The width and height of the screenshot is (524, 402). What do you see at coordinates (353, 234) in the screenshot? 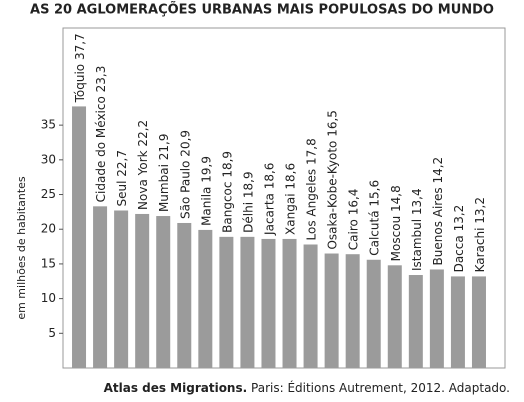
I see `category-label: Cairo` at bounding box center [353, 234].